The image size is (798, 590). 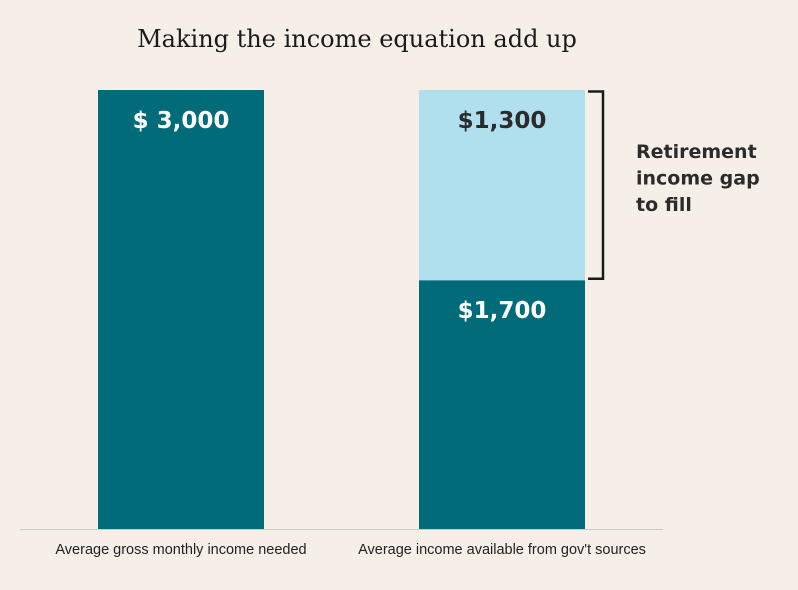 What do you see at coordinates (696, 152) in the screenshot?
I see `annotation-line-1: Retirement` at bounding box center [696, 152].